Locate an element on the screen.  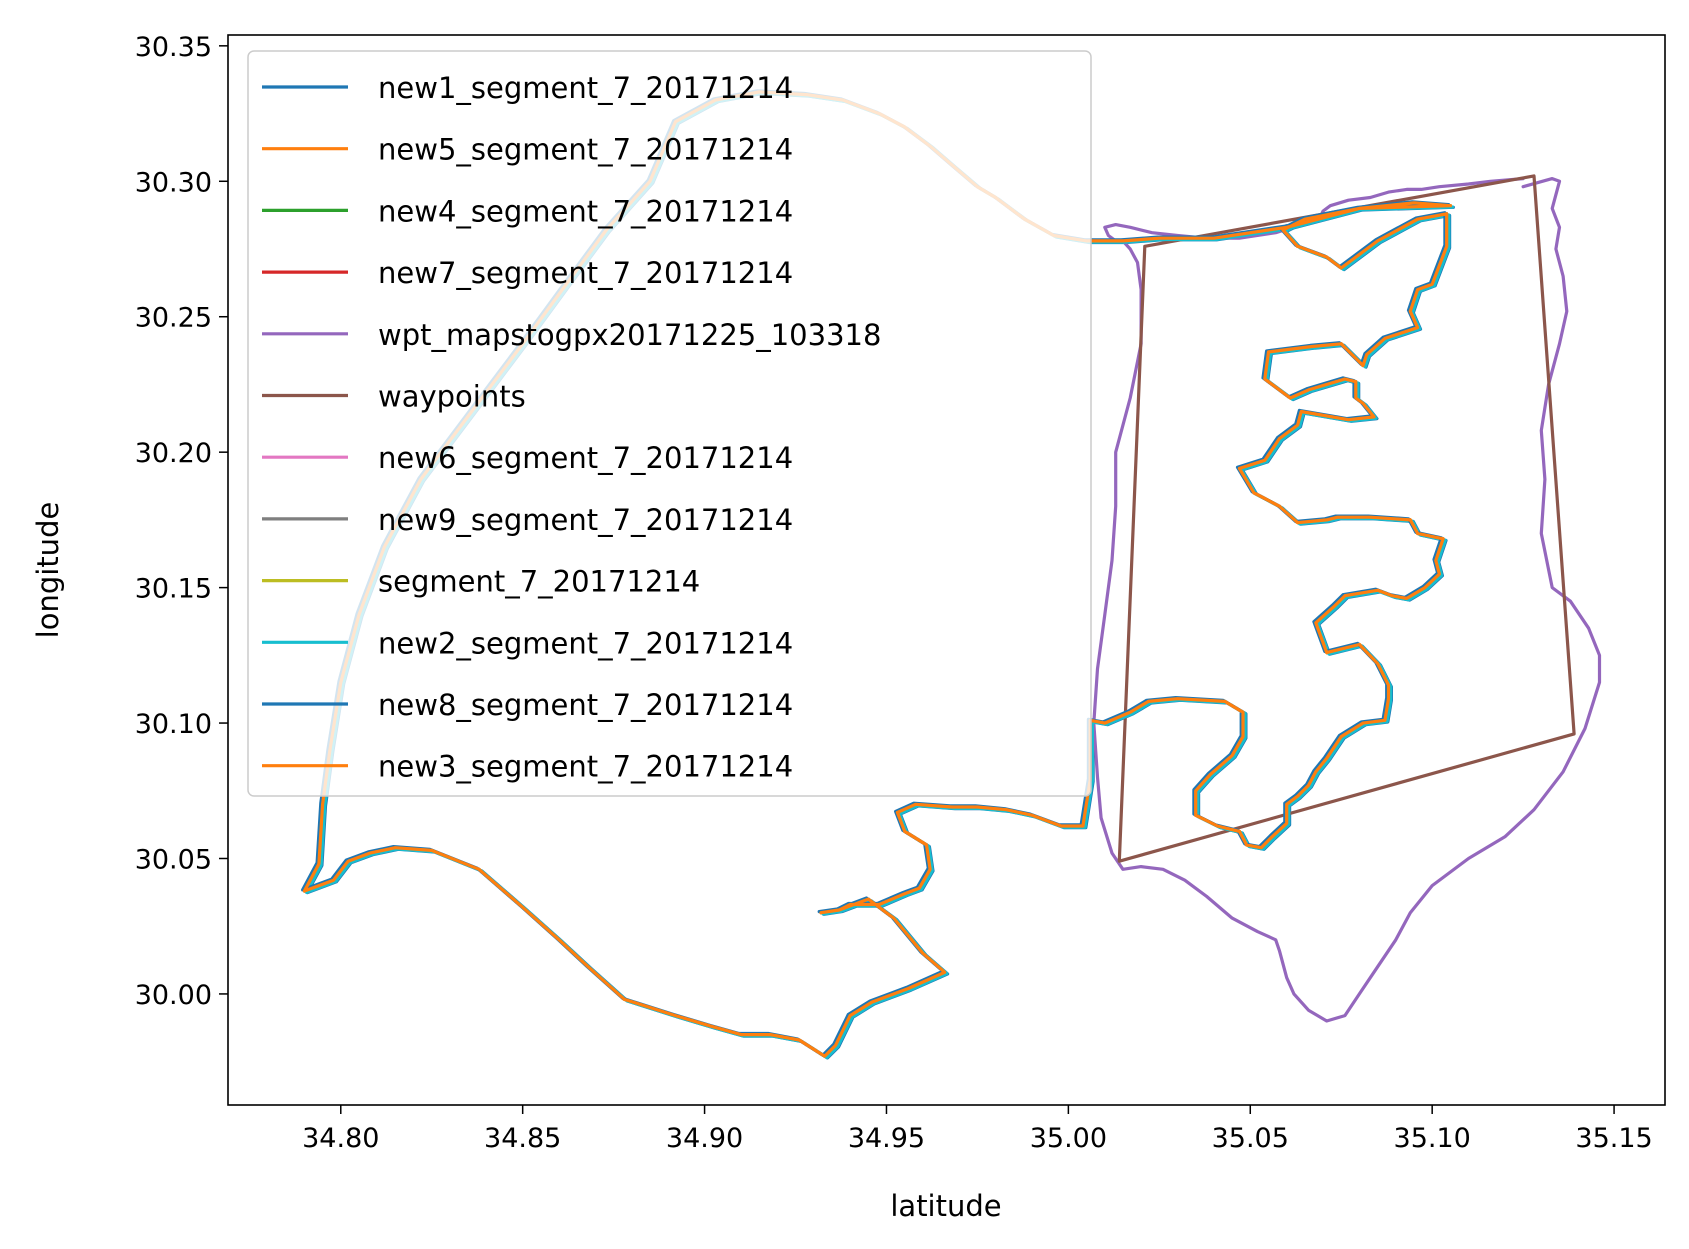
y-tick-label: 30.15 is located at coordinates (173, 589).